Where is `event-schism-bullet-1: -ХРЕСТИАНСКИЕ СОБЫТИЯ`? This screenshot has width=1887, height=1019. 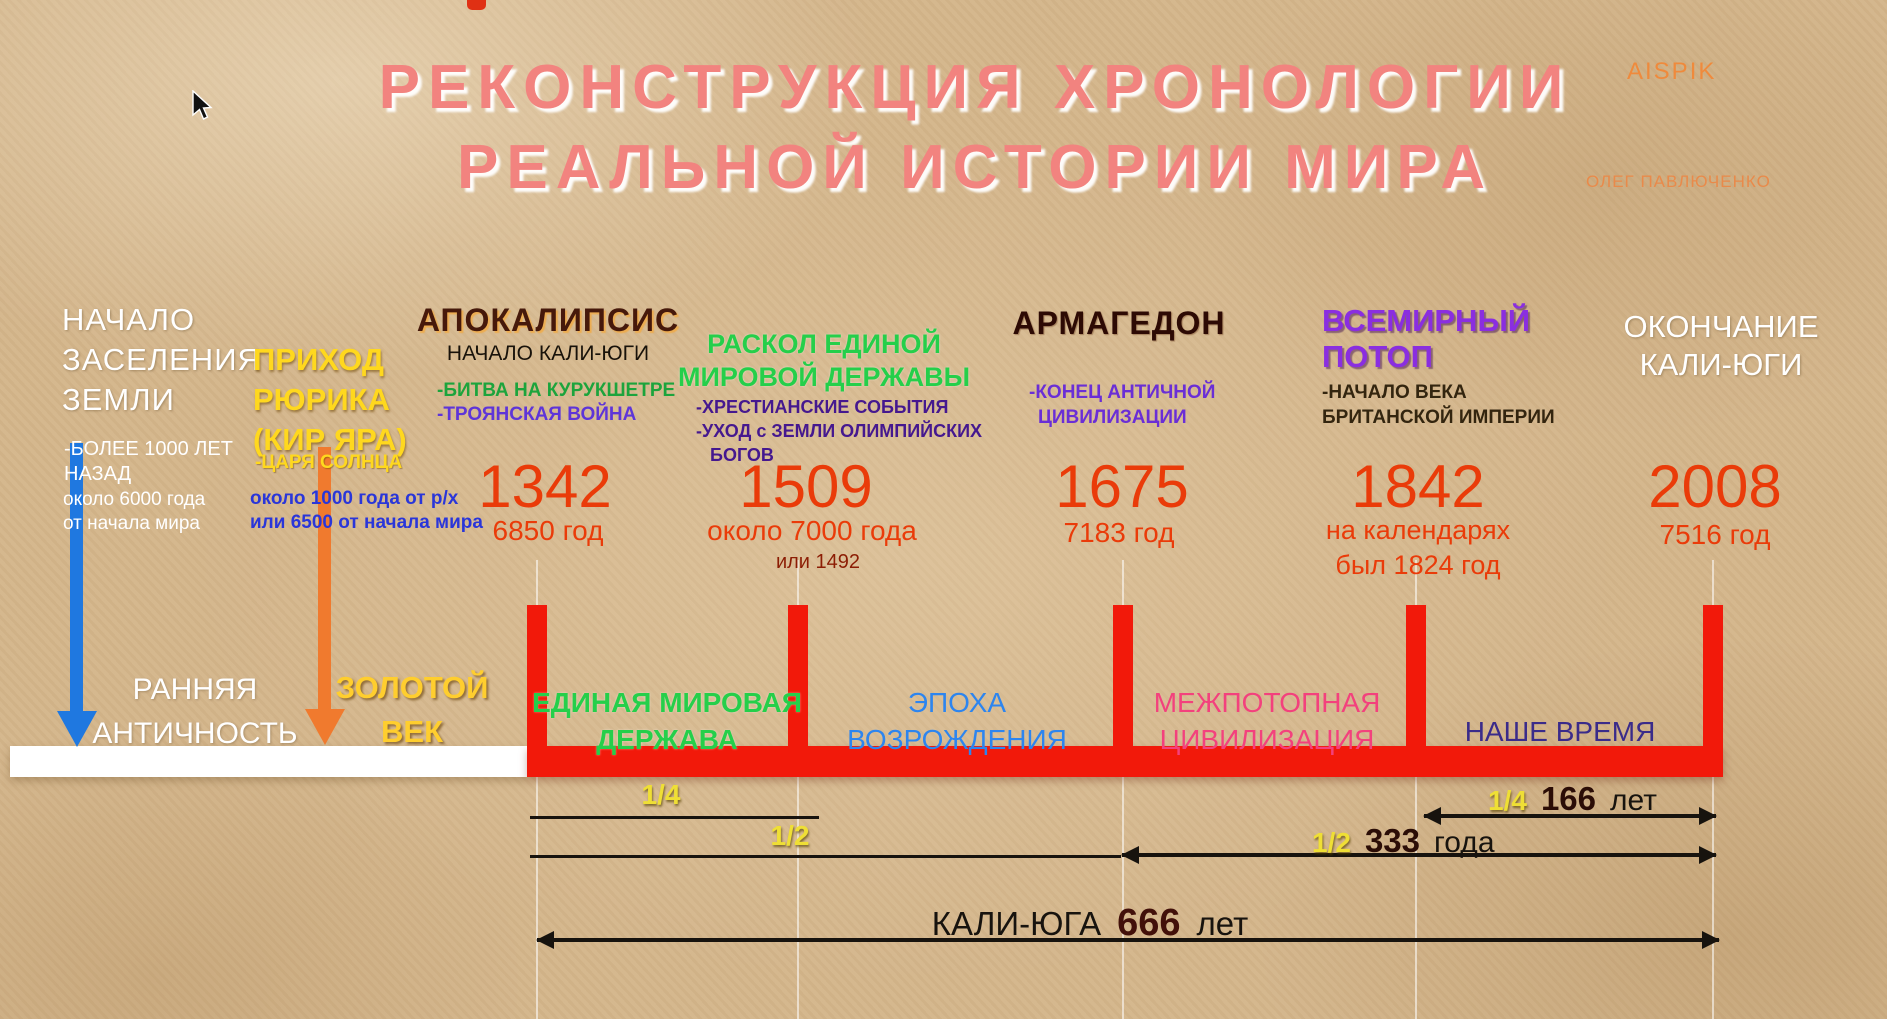 event-schism-bullet-1: -ХРЕСТИАНСКИЕ СОБЫТИЯ is located at coordinates (822, 407).